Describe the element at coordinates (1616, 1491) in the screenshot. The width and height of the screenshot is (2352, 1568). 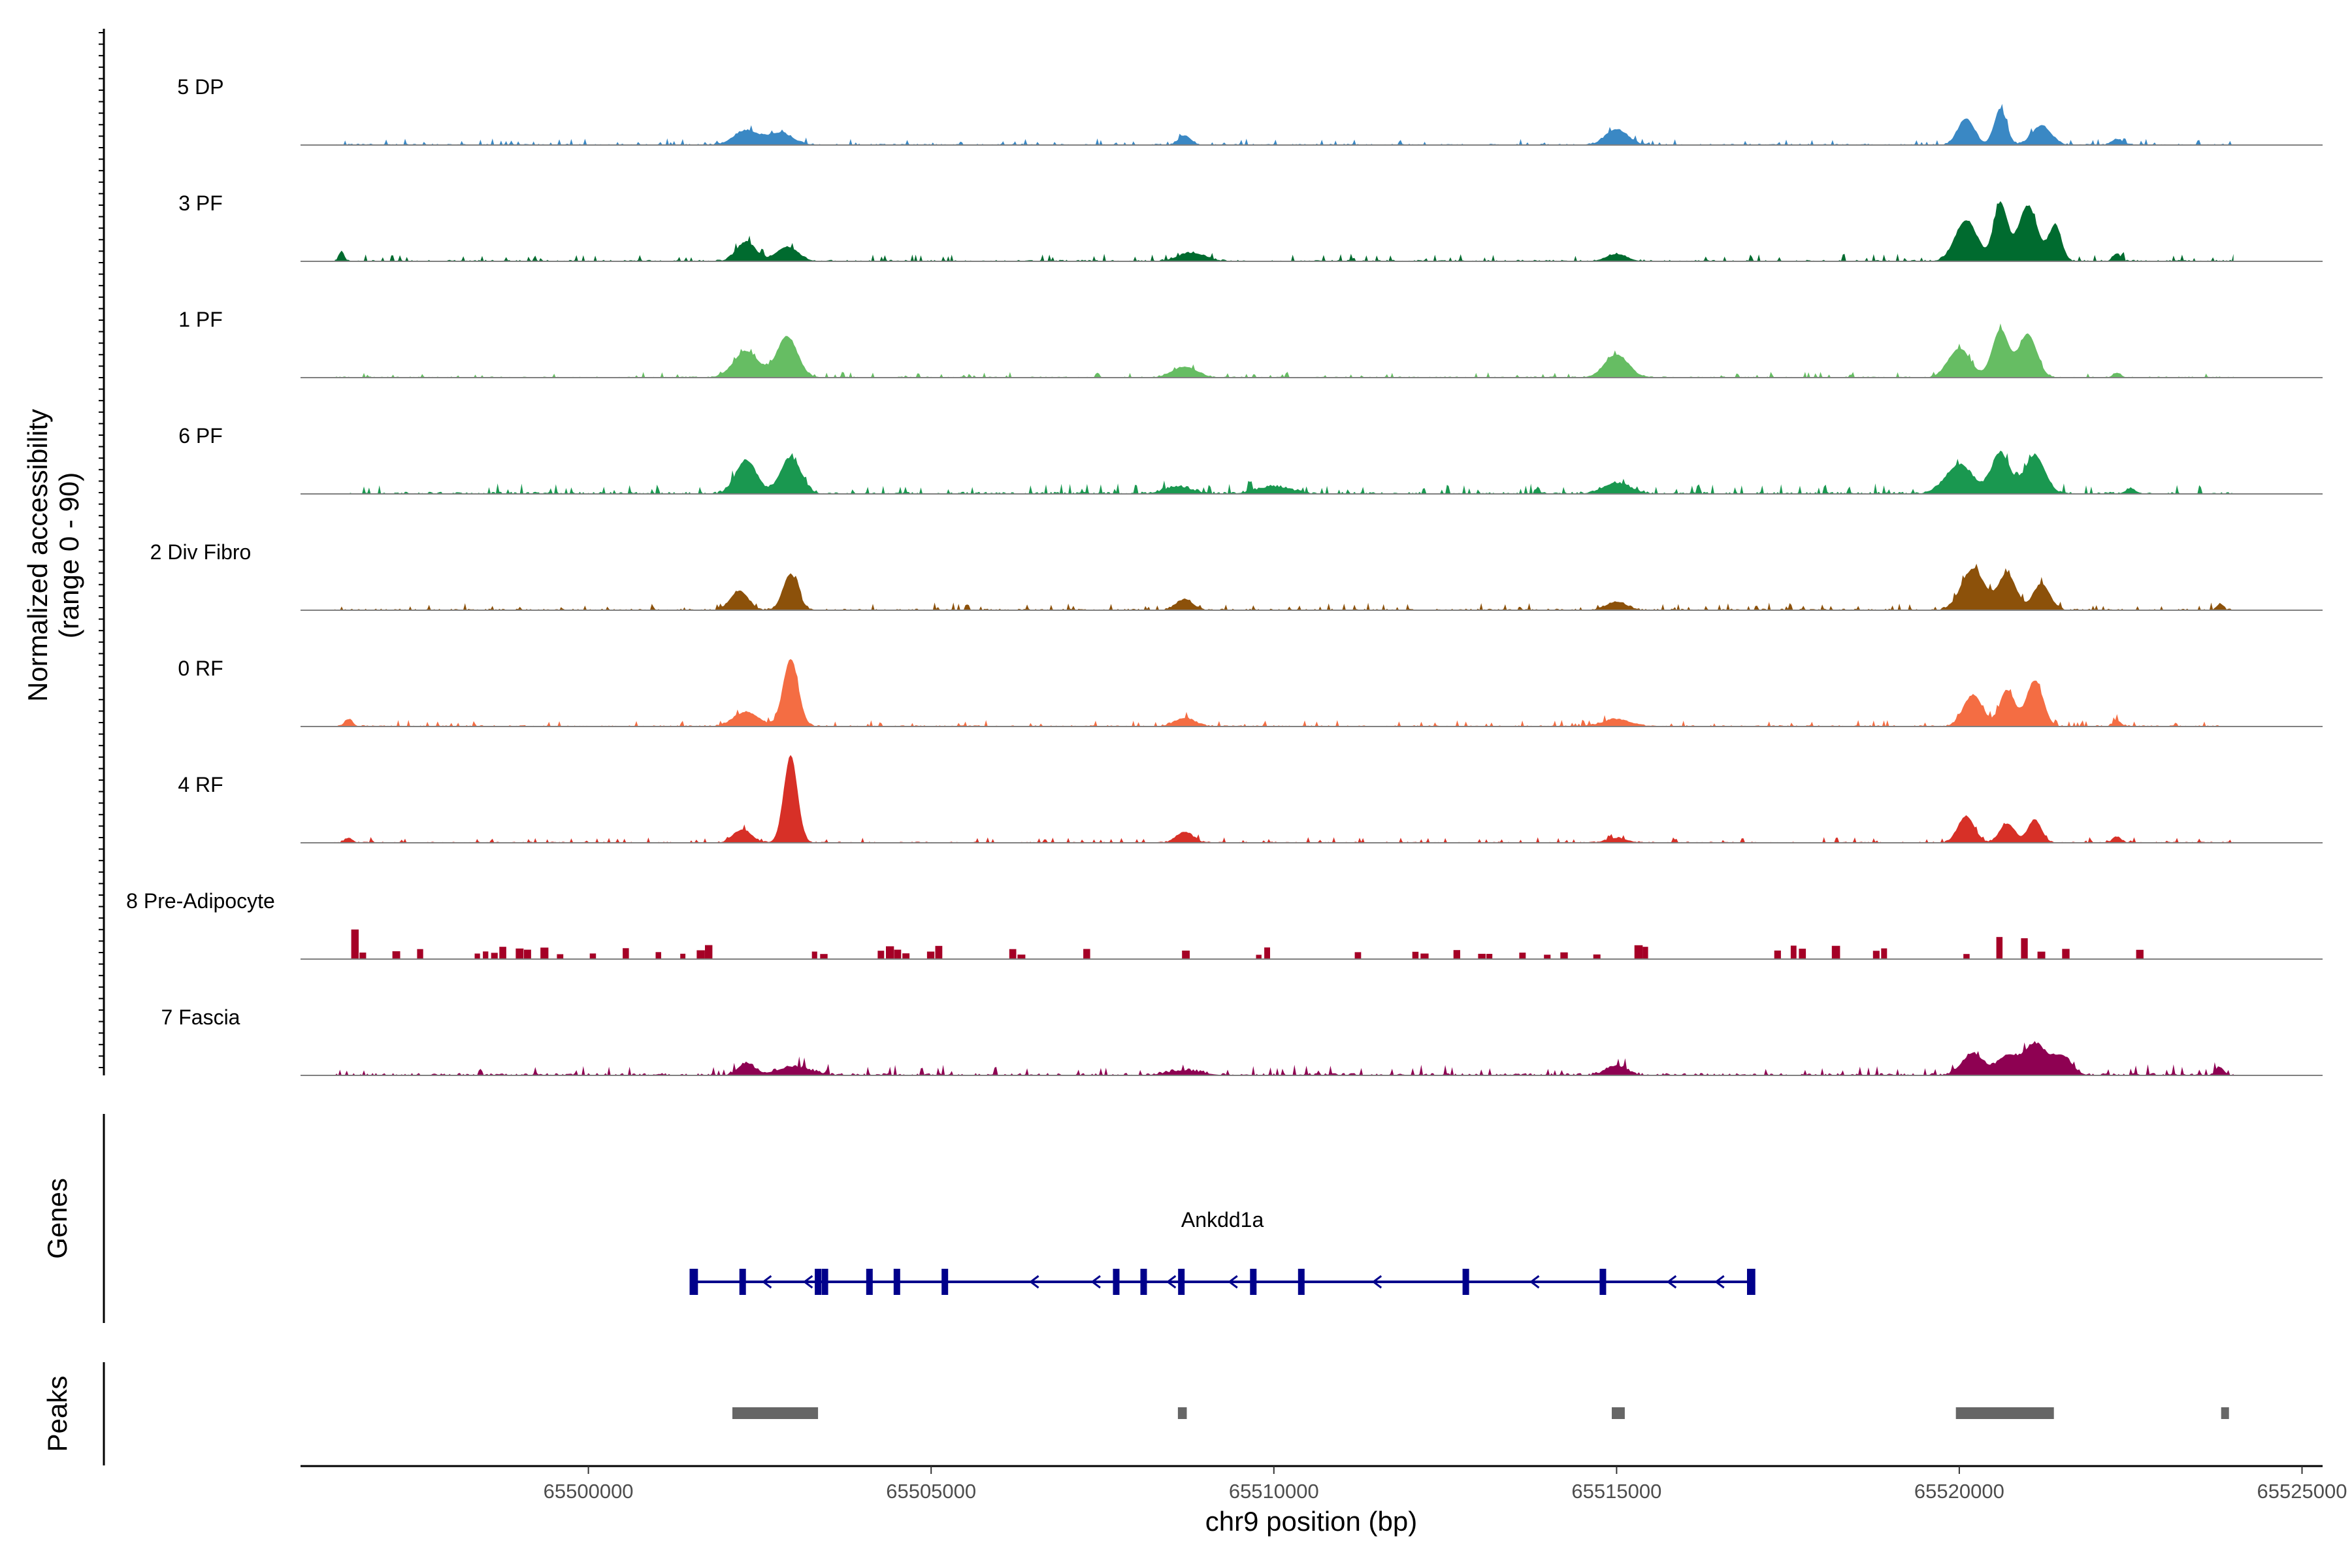
I see `x-tick-label: 65515000` at that location.